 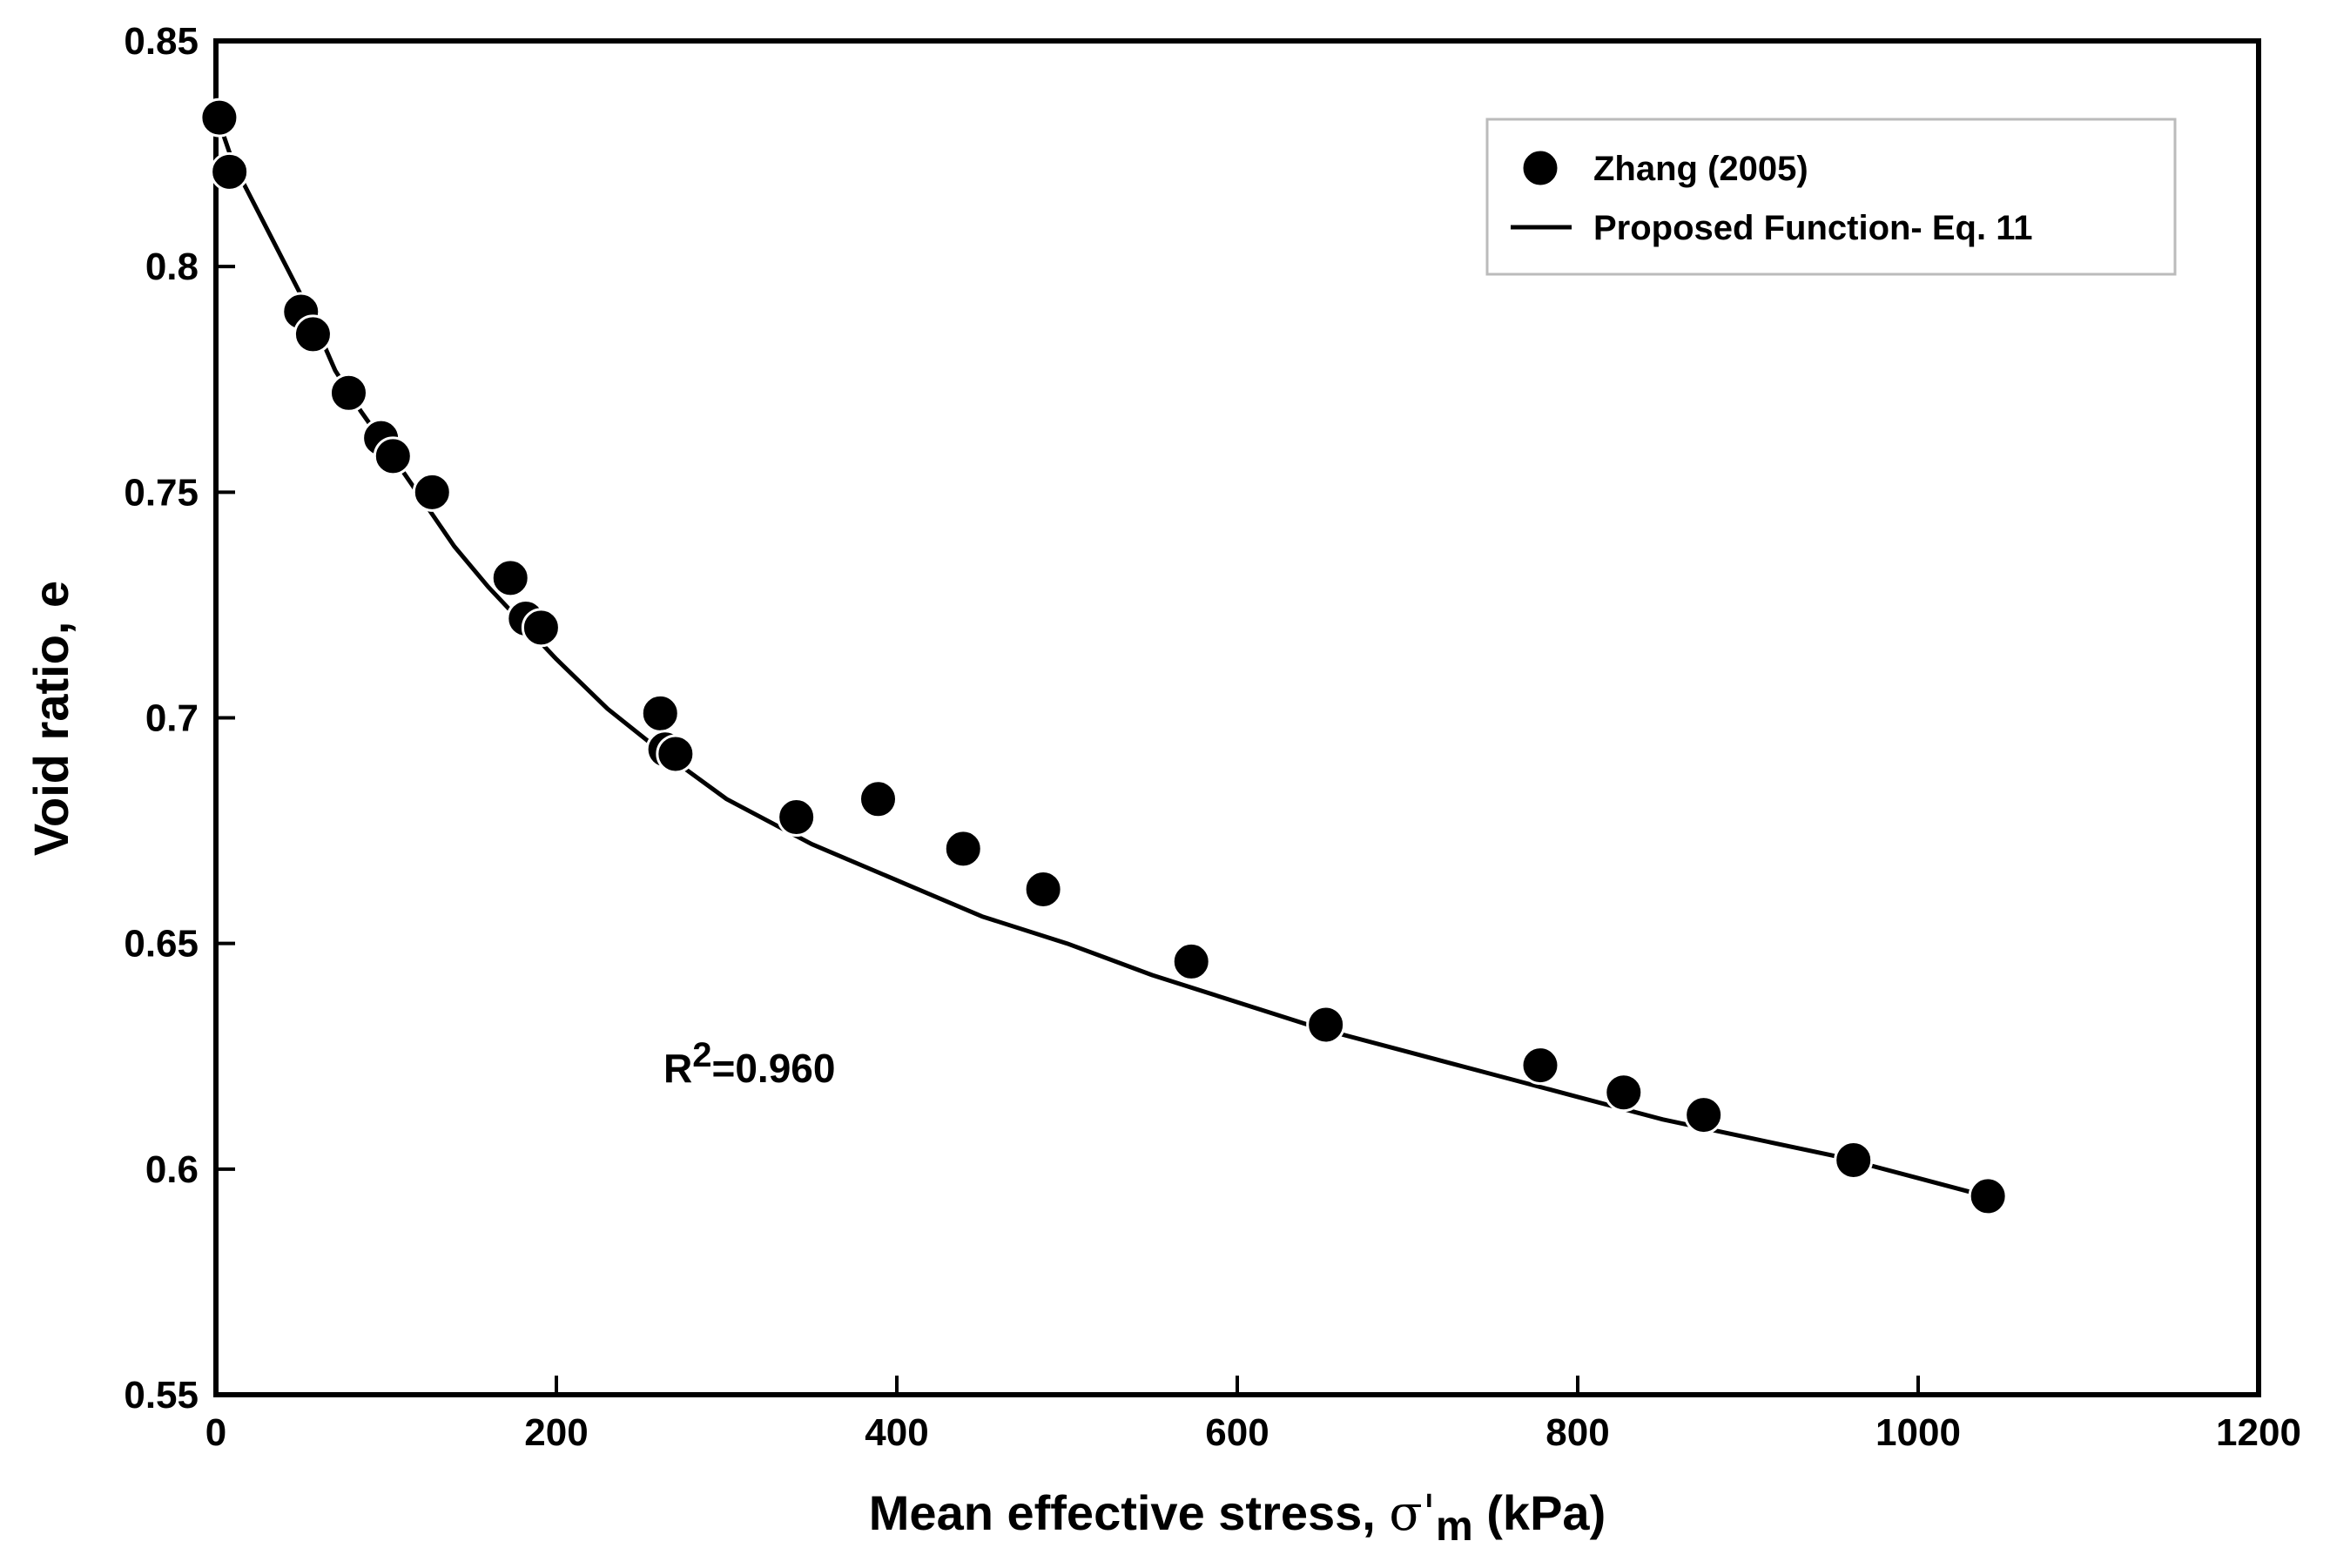 I want to click on x-tick-label-600: 600, so click(x=1237, y=1432).